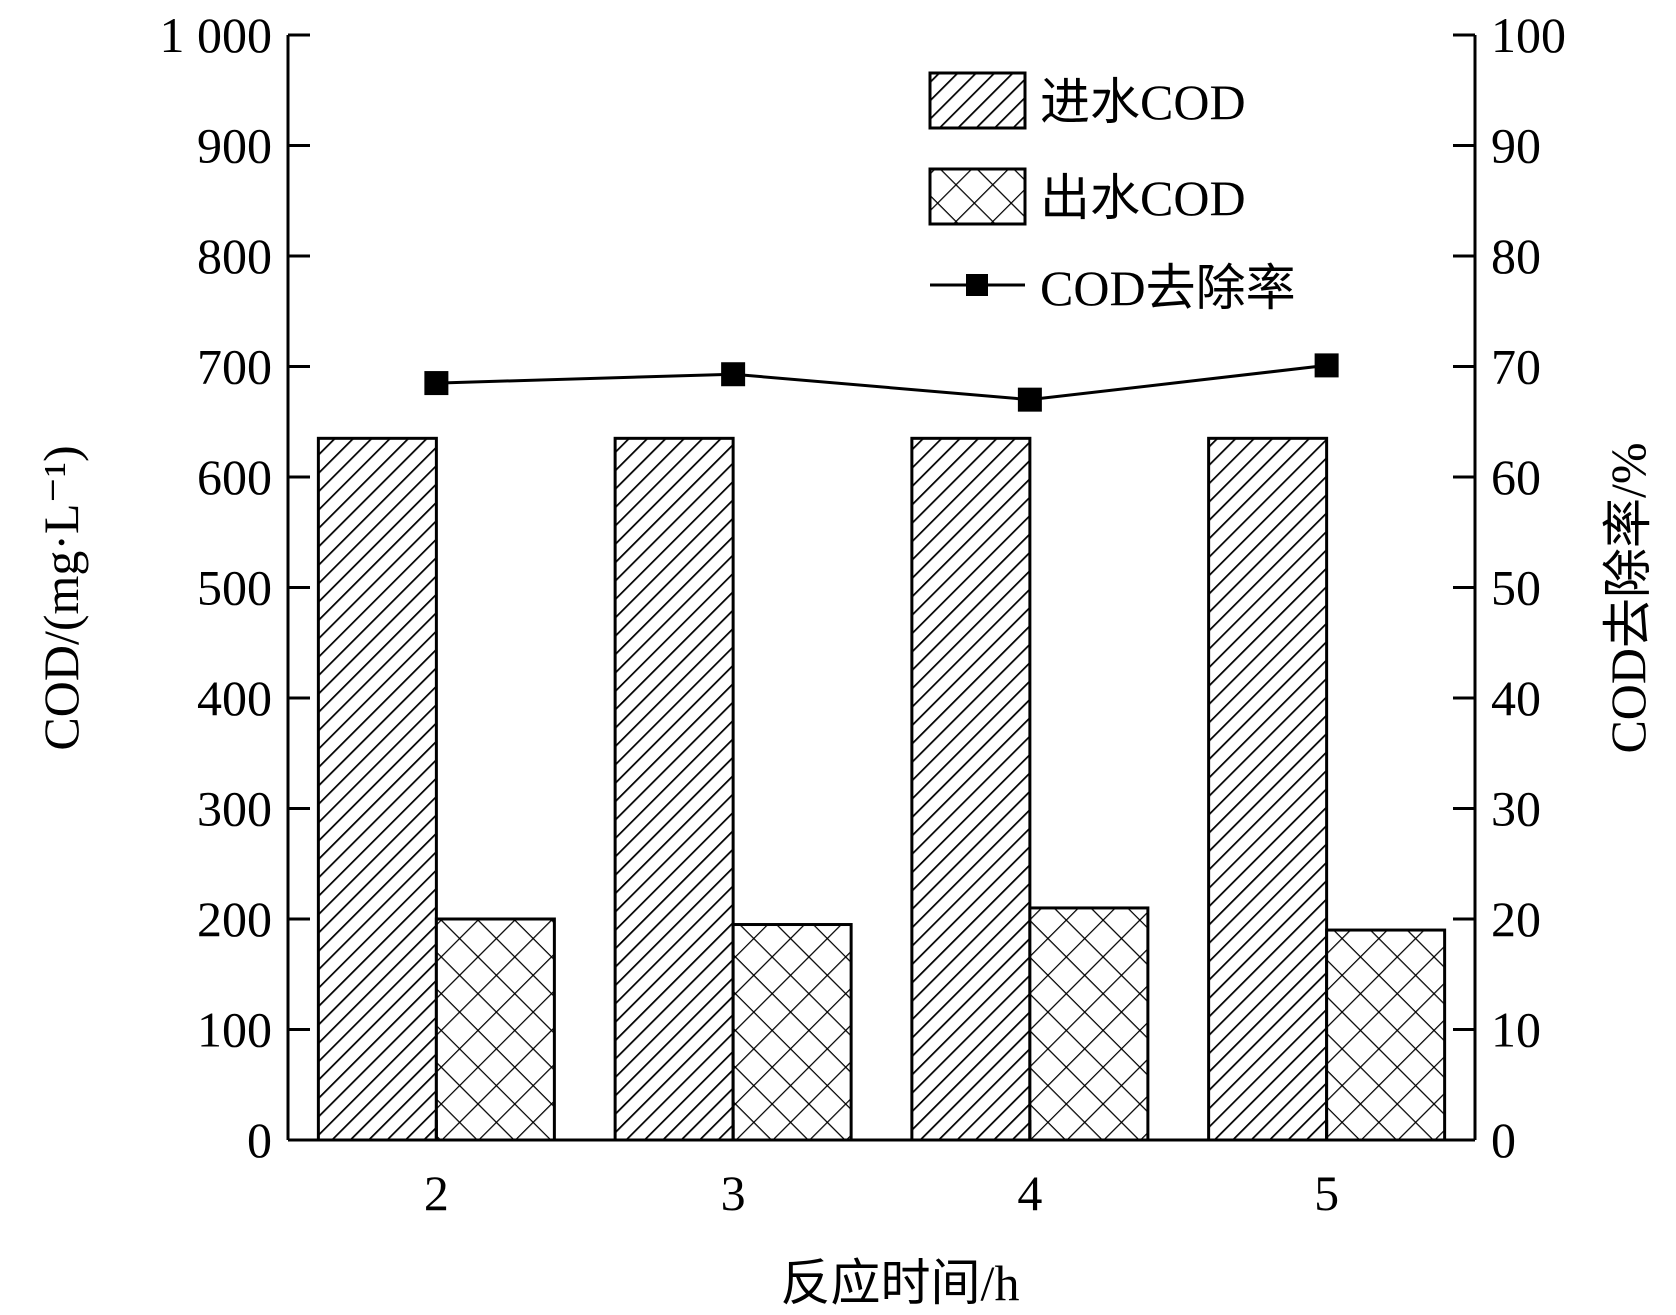 Image resolution: width=1676 pixels, height=1315 pixels. I want to click on left-y-tick-label: 600, so click(234, 477).